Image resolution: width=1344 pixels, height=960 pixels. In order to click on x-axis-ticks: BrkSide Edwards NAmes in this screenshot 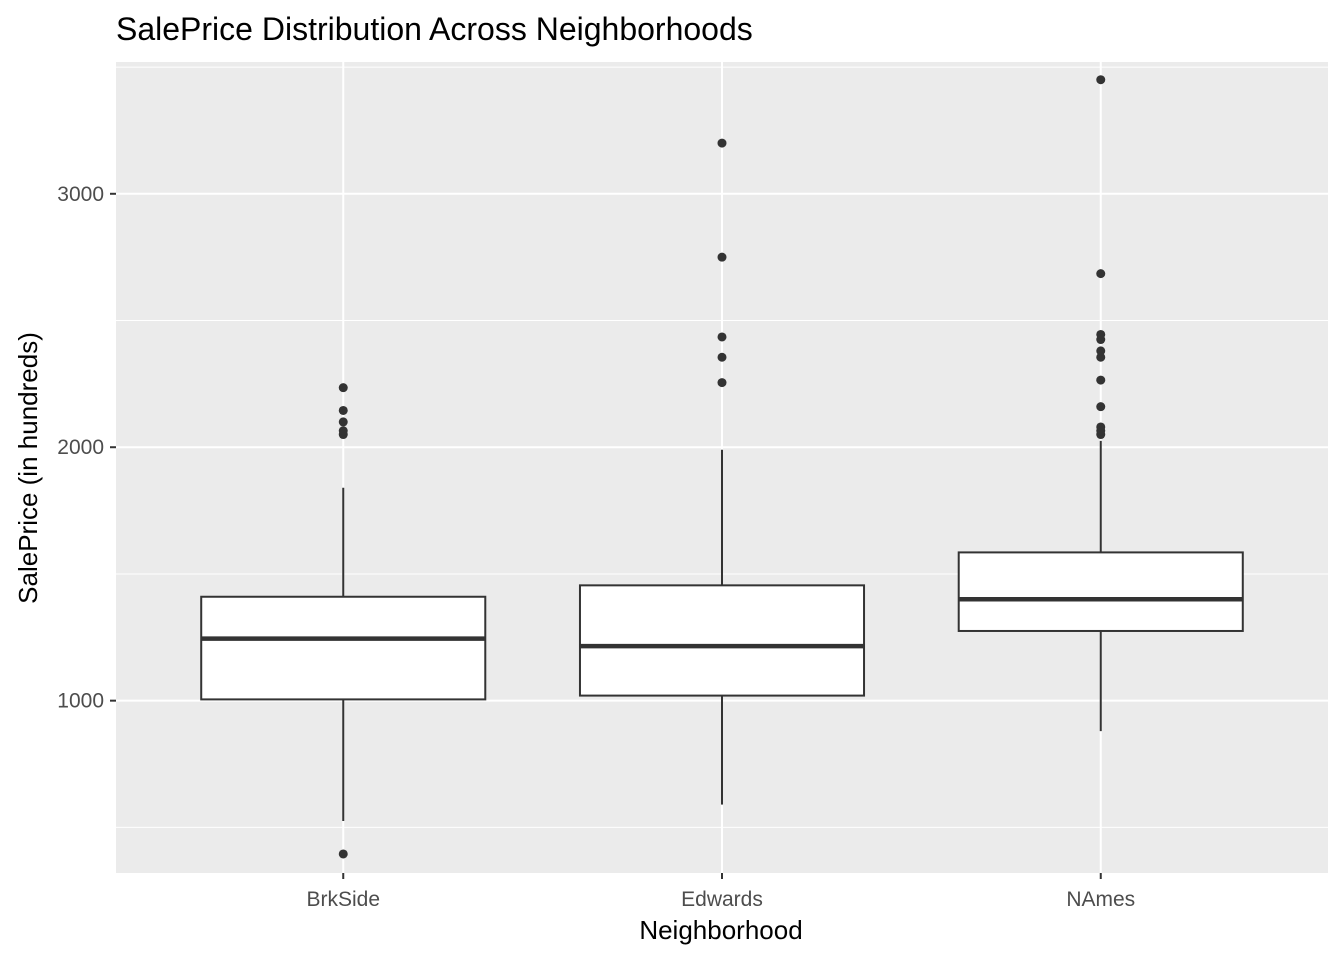, I will do `click(720, 892)`.